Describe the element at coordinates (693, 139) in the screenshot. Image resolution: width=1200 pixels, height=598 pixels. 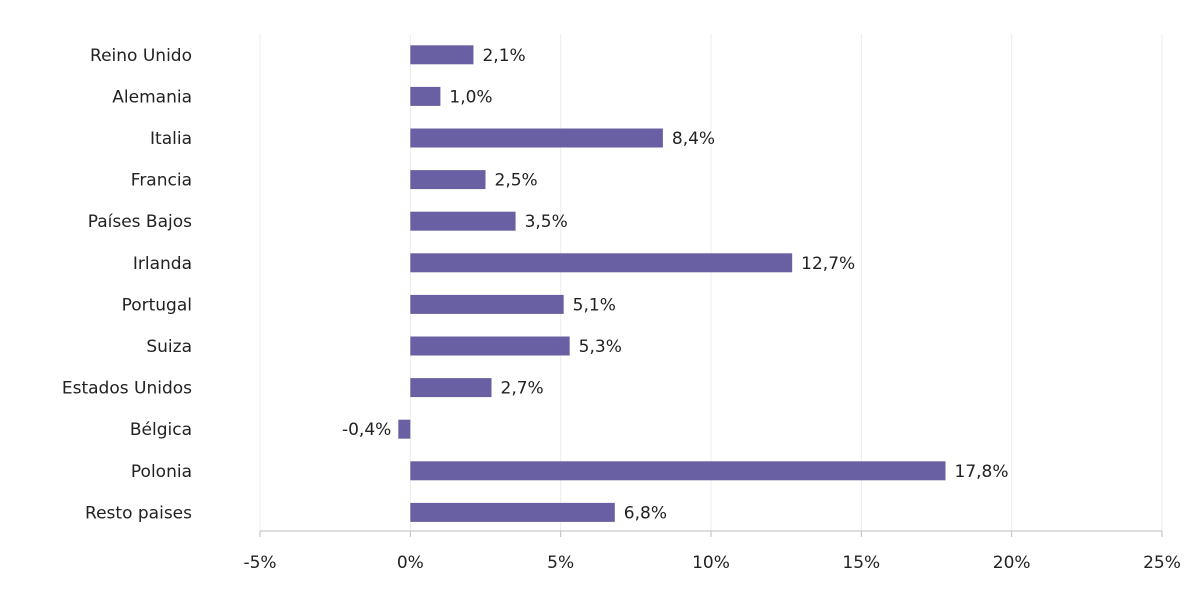
I see `value-label: 8,4%` at that location.